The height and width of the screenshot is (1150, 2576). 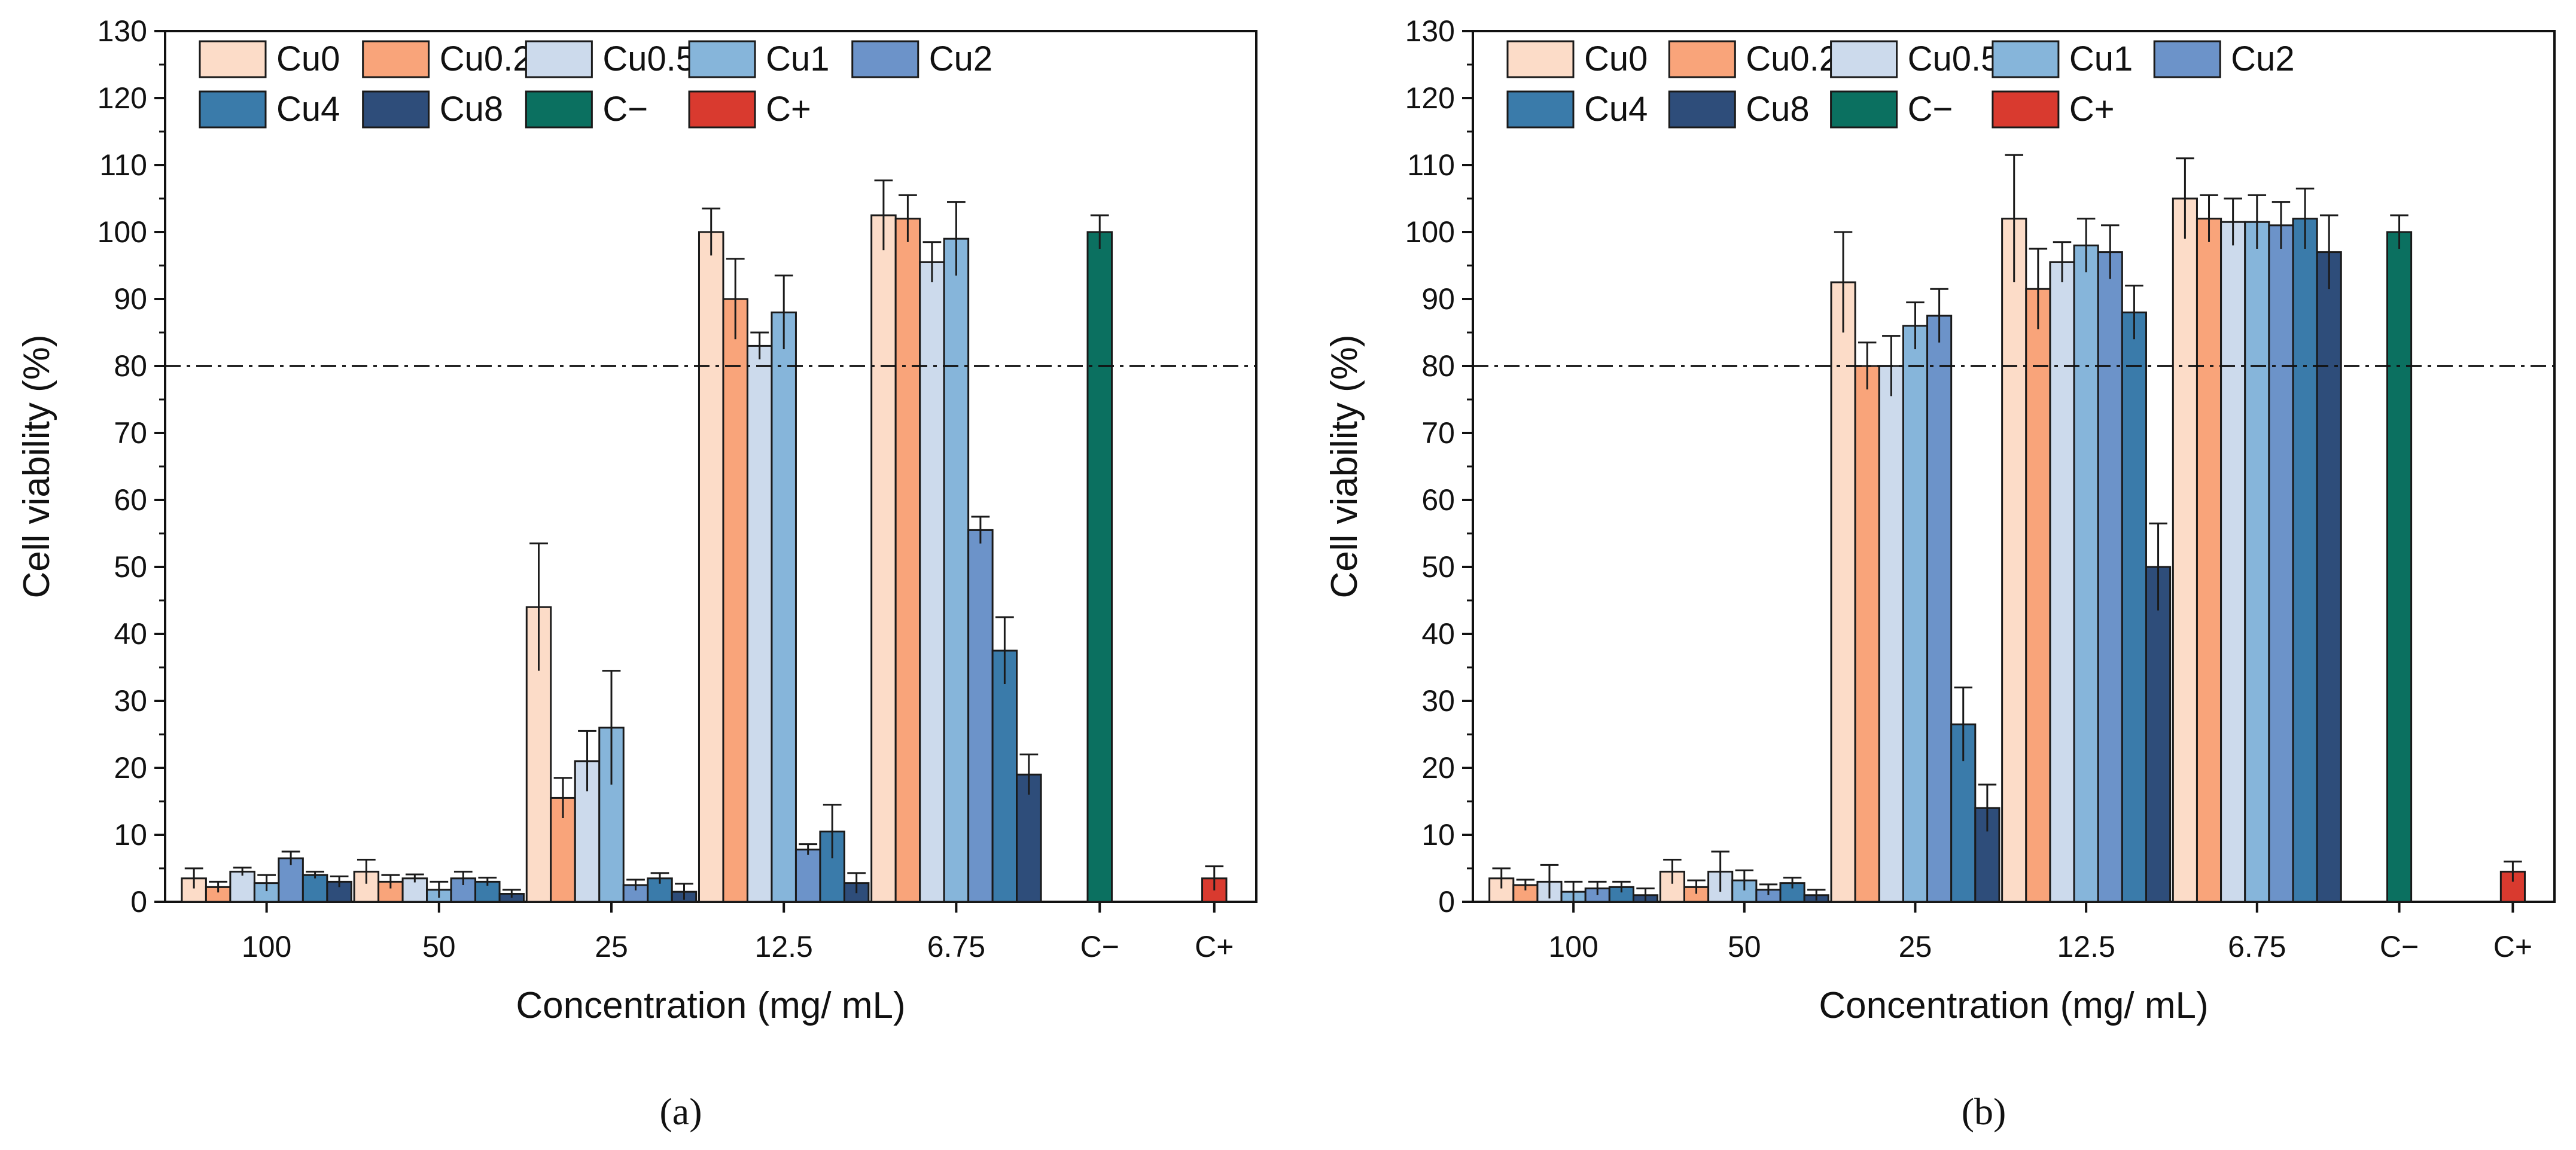 What do you see at coordinates (1915, 947) in the screenshot?
I see `x-tick-label: 25` at bounding box center [1915, 947].